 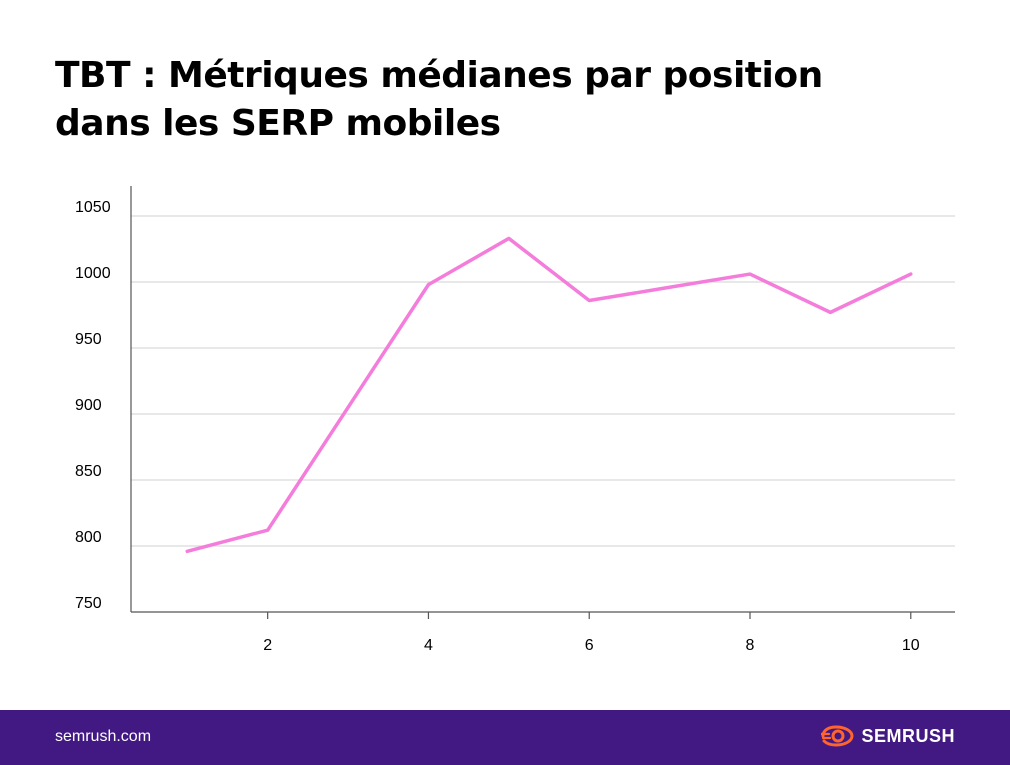 I want to click on chart-title-line-1: TBT : Métriques médianes par position, so click(x=439, y=75).